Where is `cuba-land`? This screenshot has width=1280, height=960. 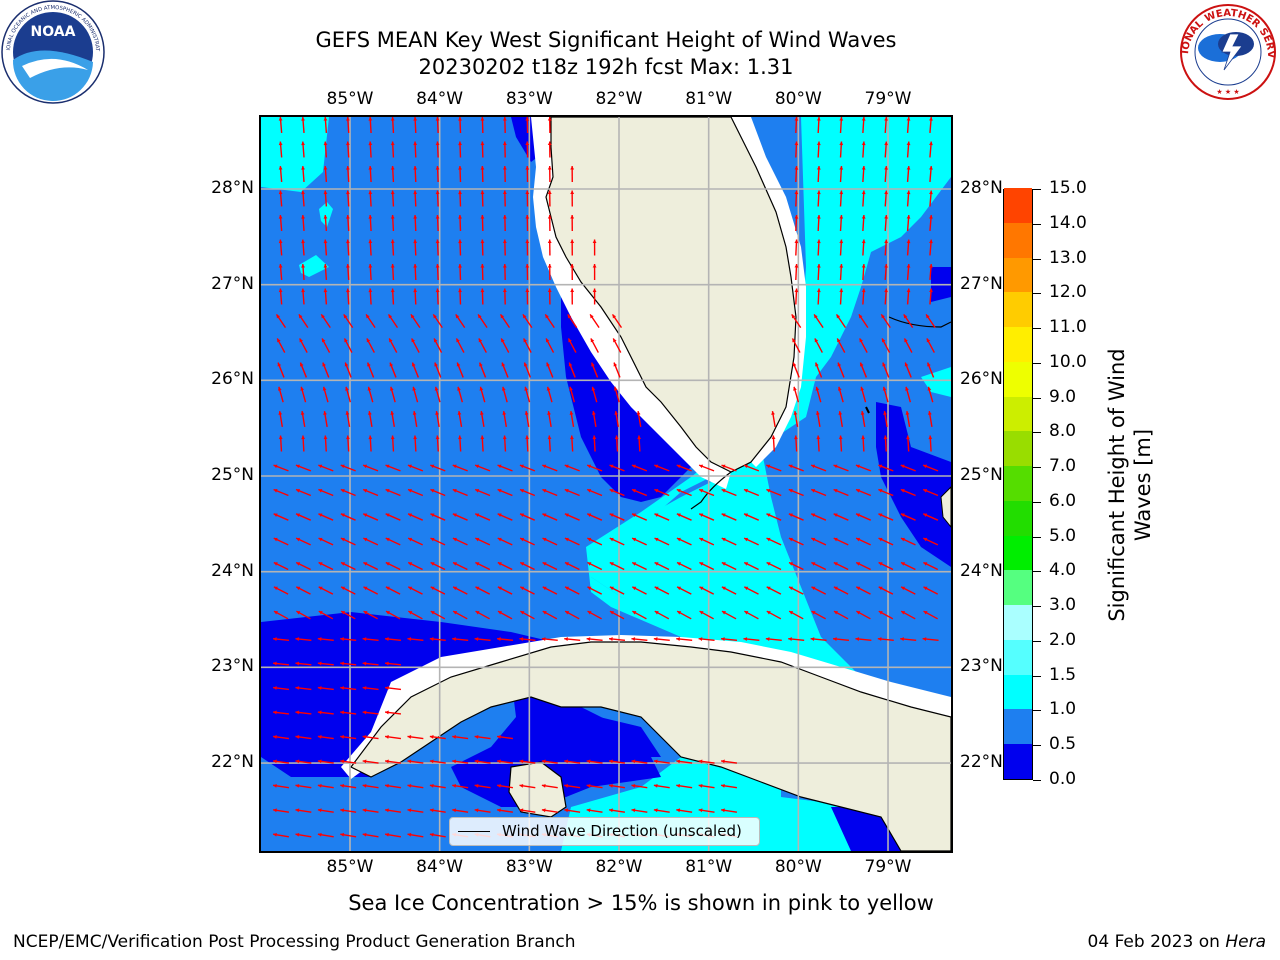 cuba-land is located at coordinates (650, 746).